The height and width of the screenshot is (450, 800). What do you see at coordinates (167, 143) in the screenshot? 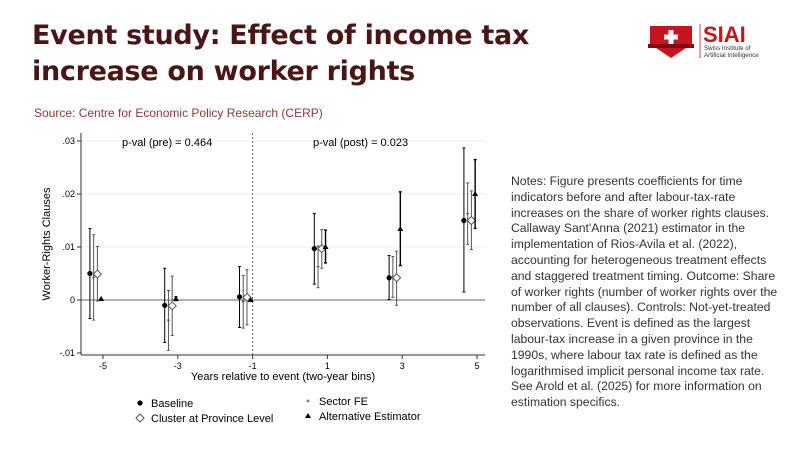
I see `pval-pre-annotation: p-val (pre) = 0.464` at bounding box center [167, 143].